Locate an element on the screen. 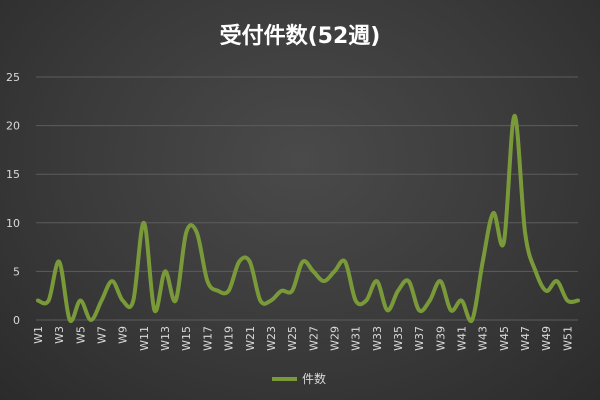 The image size is (600, 400). legend: 件数 is located at coordinates (299, 378).